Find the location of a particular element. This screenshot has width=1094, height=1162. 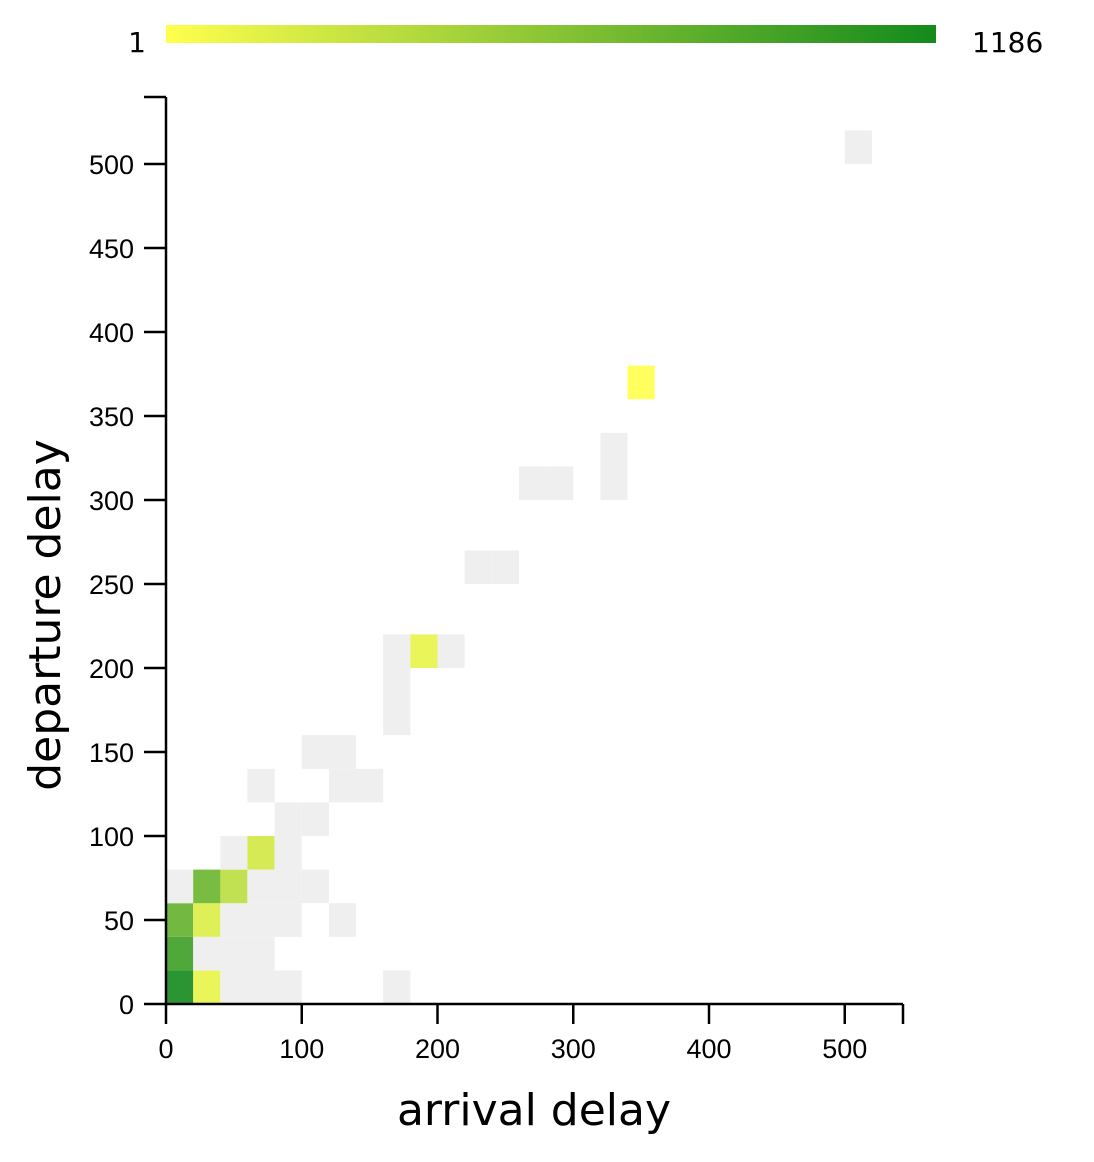

x-tick-label: 200 is located at coordinates (437, 1049).